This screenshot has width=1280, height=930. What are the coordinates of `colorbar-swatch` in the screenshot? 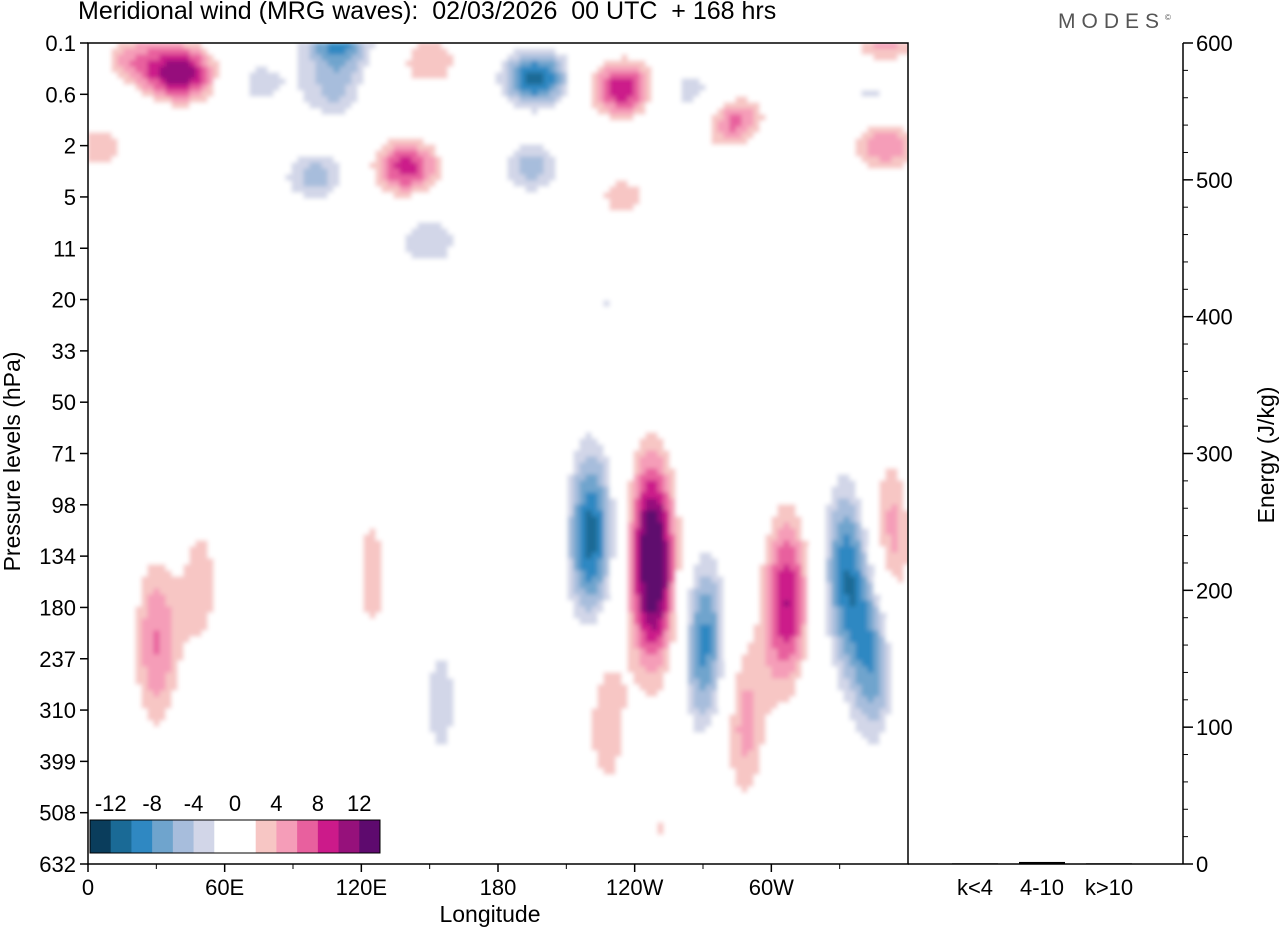 It's located at (183, 836).